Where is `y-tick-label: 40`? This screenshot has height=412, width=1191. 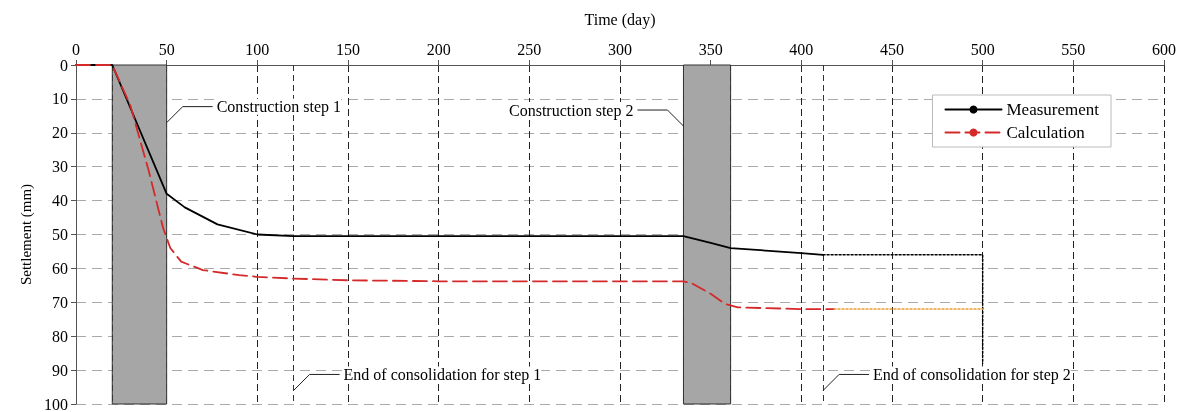 y-tick-label: 40 is located at coordinates (60, 201).